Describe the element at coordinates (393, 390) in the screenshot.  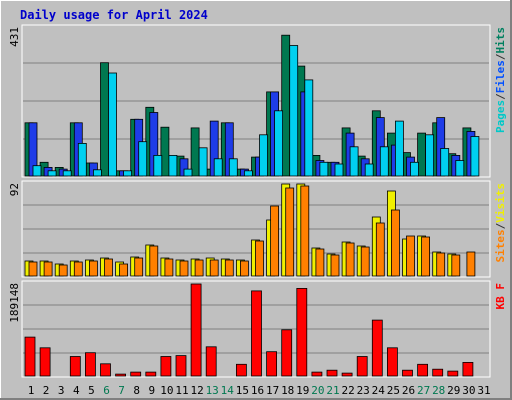
I see `x-axis-day-label: 25` at that location.